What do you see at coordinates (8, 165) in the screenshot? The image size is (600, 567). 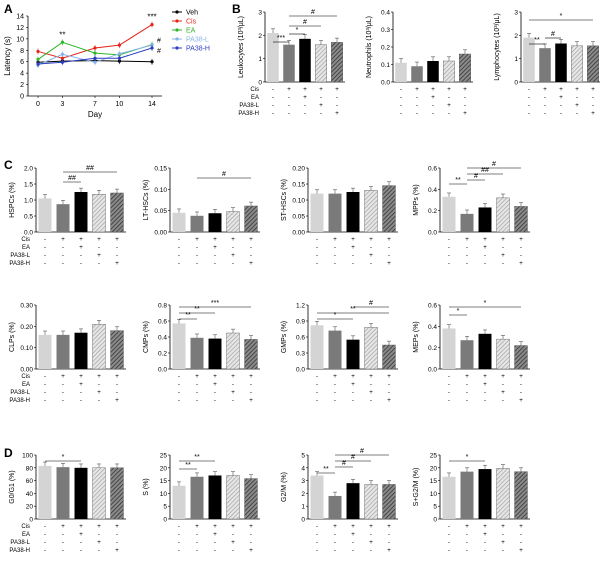 I see `panel-letter-c: C` at bounding box center [8, 165].